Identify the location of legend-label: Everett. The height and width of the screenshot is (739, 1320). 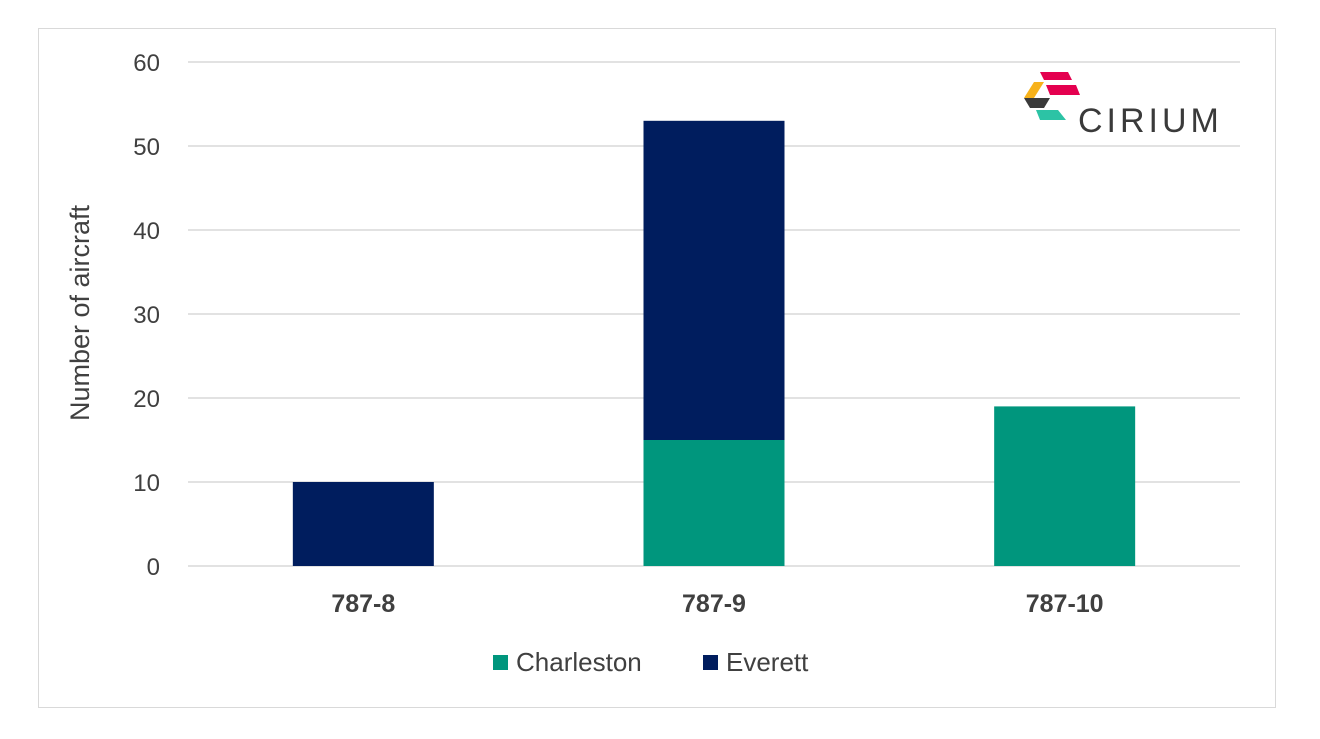
(767, 662).